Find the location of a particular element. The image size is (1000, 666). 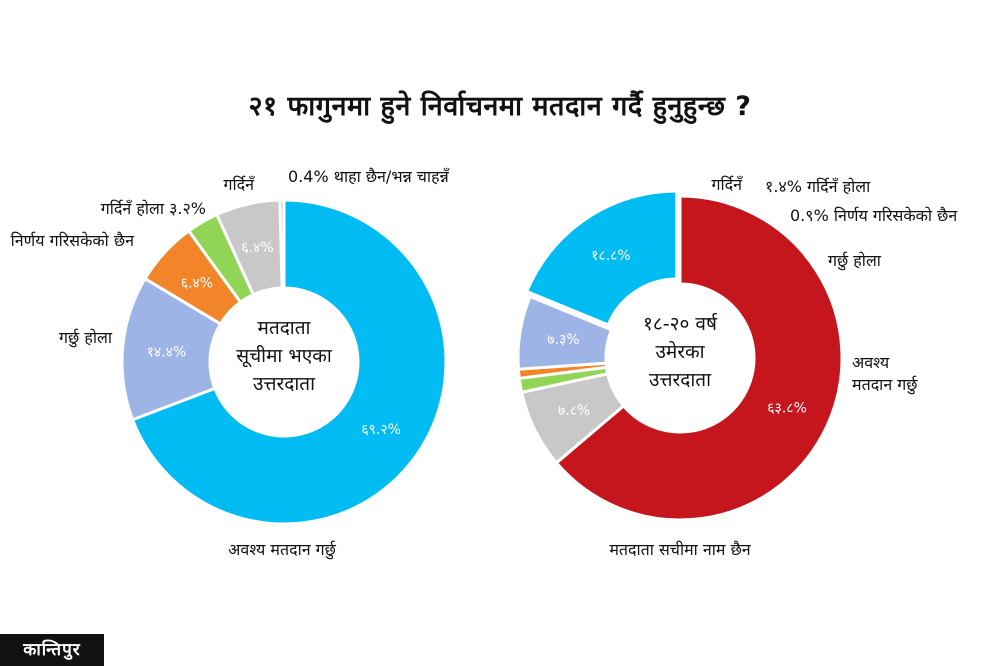

slice-value-label-1-1: ७.८% is located at coordinates (574, 411).